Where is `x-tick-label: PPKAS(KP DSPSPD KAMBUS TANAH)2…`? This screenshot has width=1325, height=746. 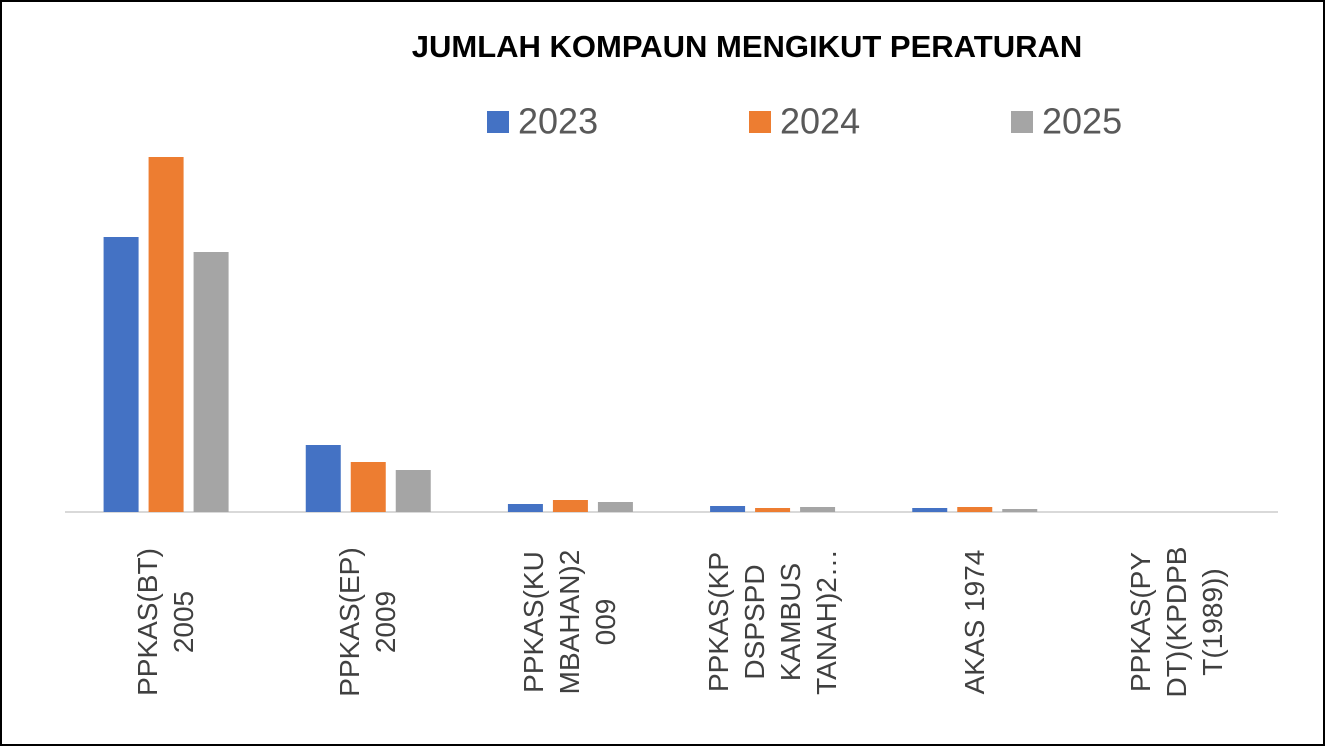
x-tick-label: PPKAS(KP DSPSPD KAMBUS TANAH)2… is located at coordinates (772, 622).